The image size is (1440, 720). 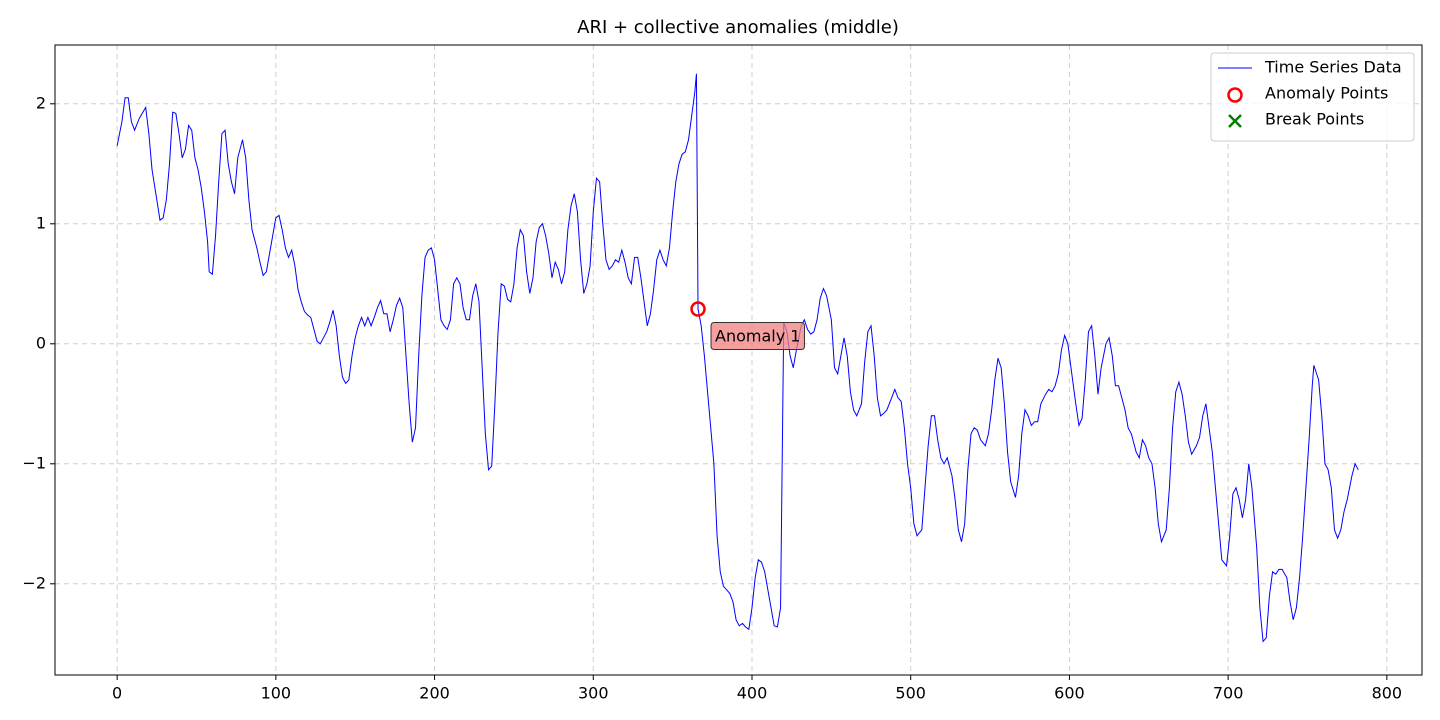 I want to click on x-tick-label: 0, so click(x=117, y=693).